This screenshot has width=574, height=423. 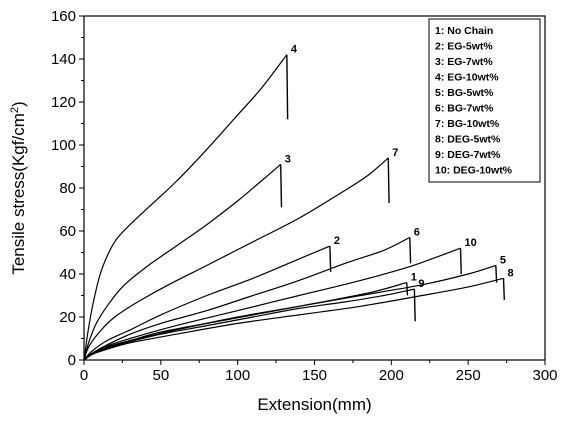 I want to click on legend-entry: 9: DEG-7wt%, so click(x=468, y=155).